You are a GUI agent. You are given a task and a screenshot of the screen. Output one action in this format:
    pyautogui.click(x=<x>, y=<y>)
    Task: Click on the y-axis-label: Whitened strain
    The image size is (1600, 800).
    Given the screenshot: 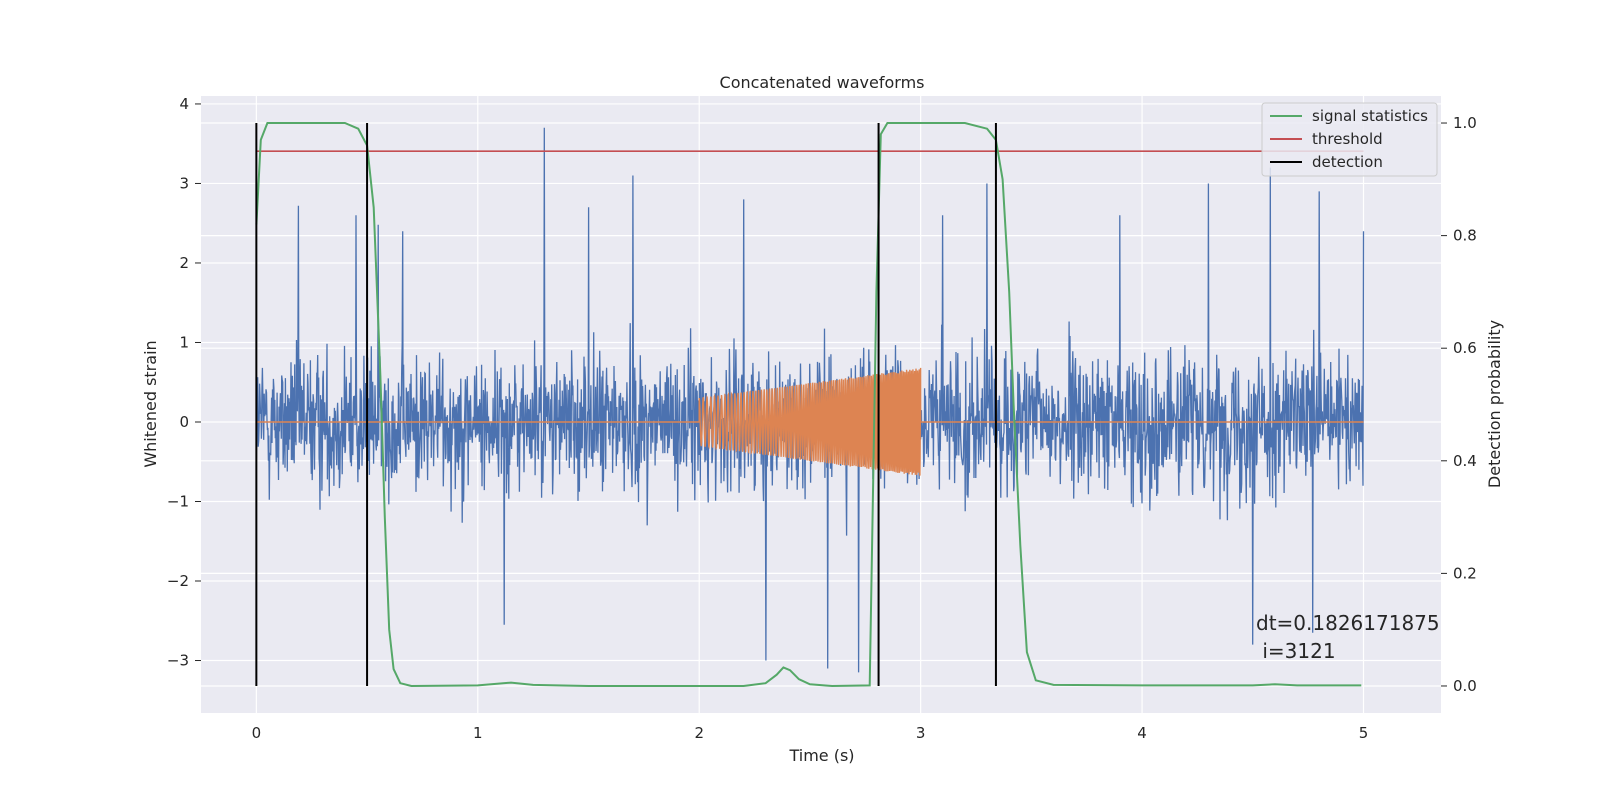 What is the action you would take?
    pyautogui.click(x=150, y=403)
    